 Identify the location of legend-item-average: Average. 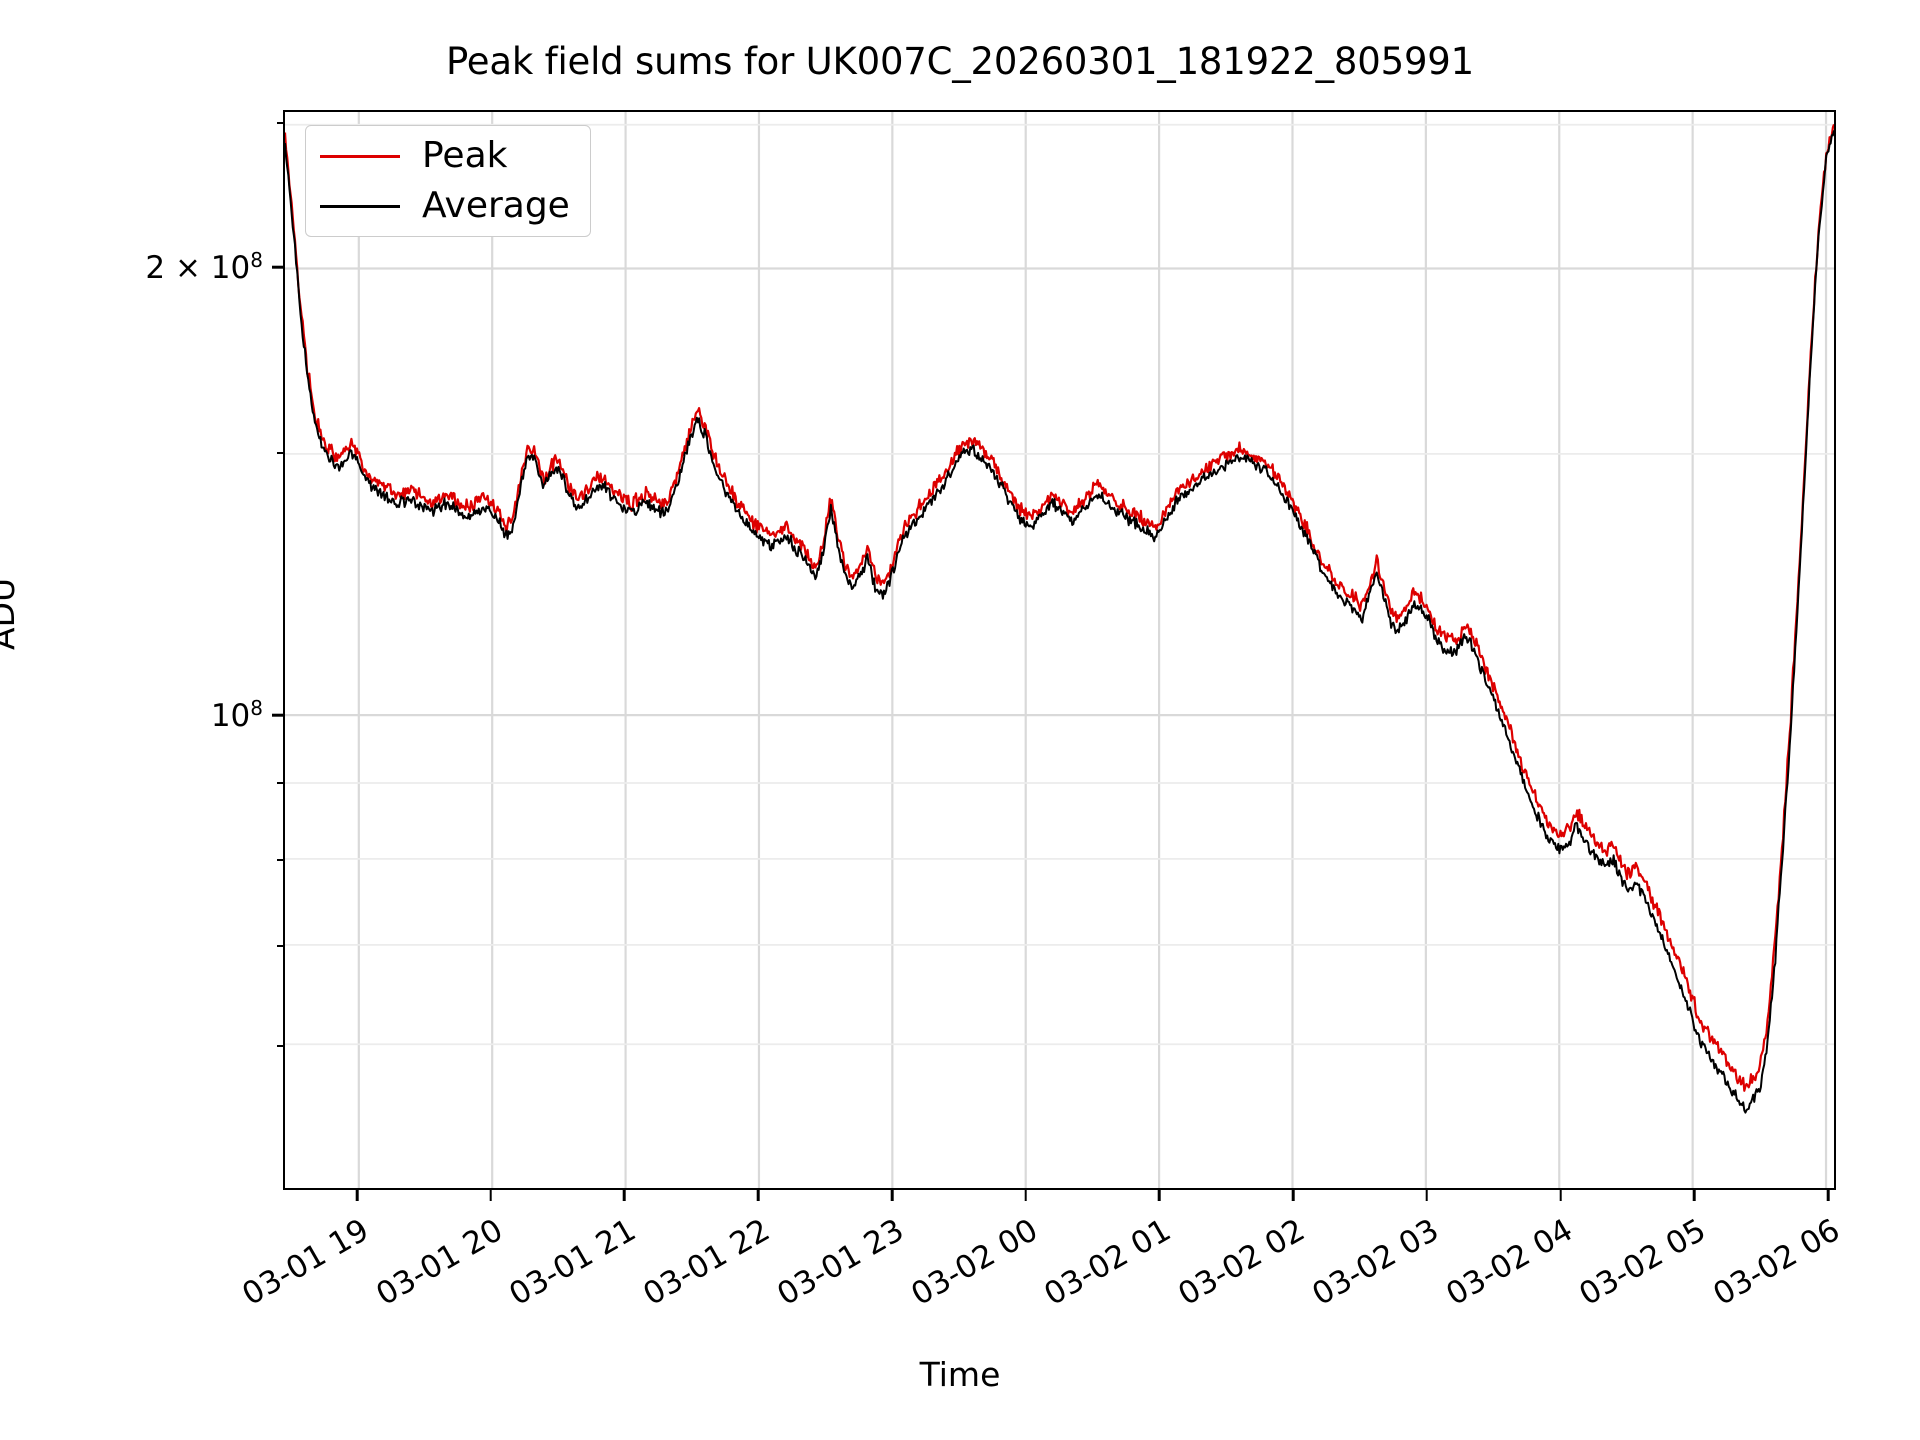
(445, 206).